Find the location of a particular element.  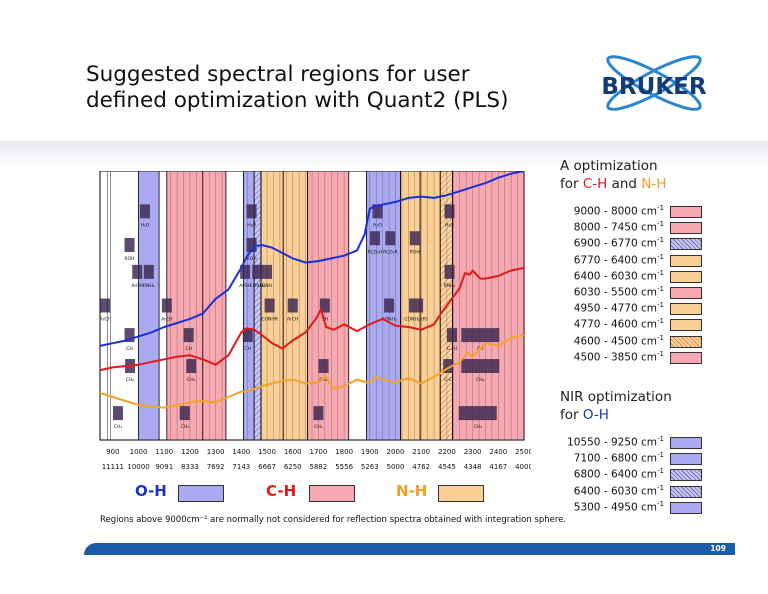

x-tick-nm: 1700 is located at coordinates (319, 452).